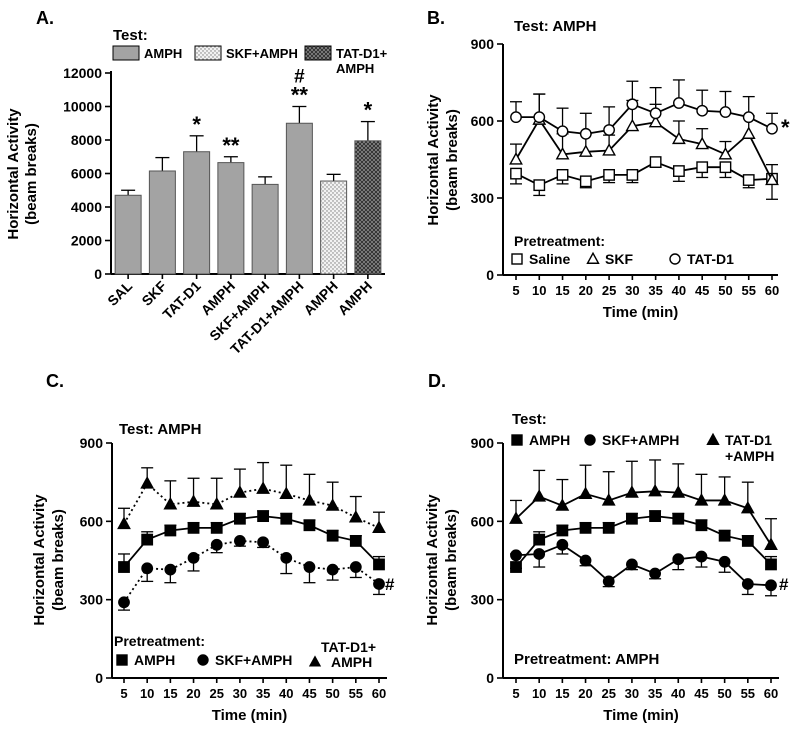 The height and width of the screenshot is (737, 800). What do you see at coordinates (641, 312) in the screenshot?
I see `x-axis-label: Time (min)` at bounding box center [641, 312].